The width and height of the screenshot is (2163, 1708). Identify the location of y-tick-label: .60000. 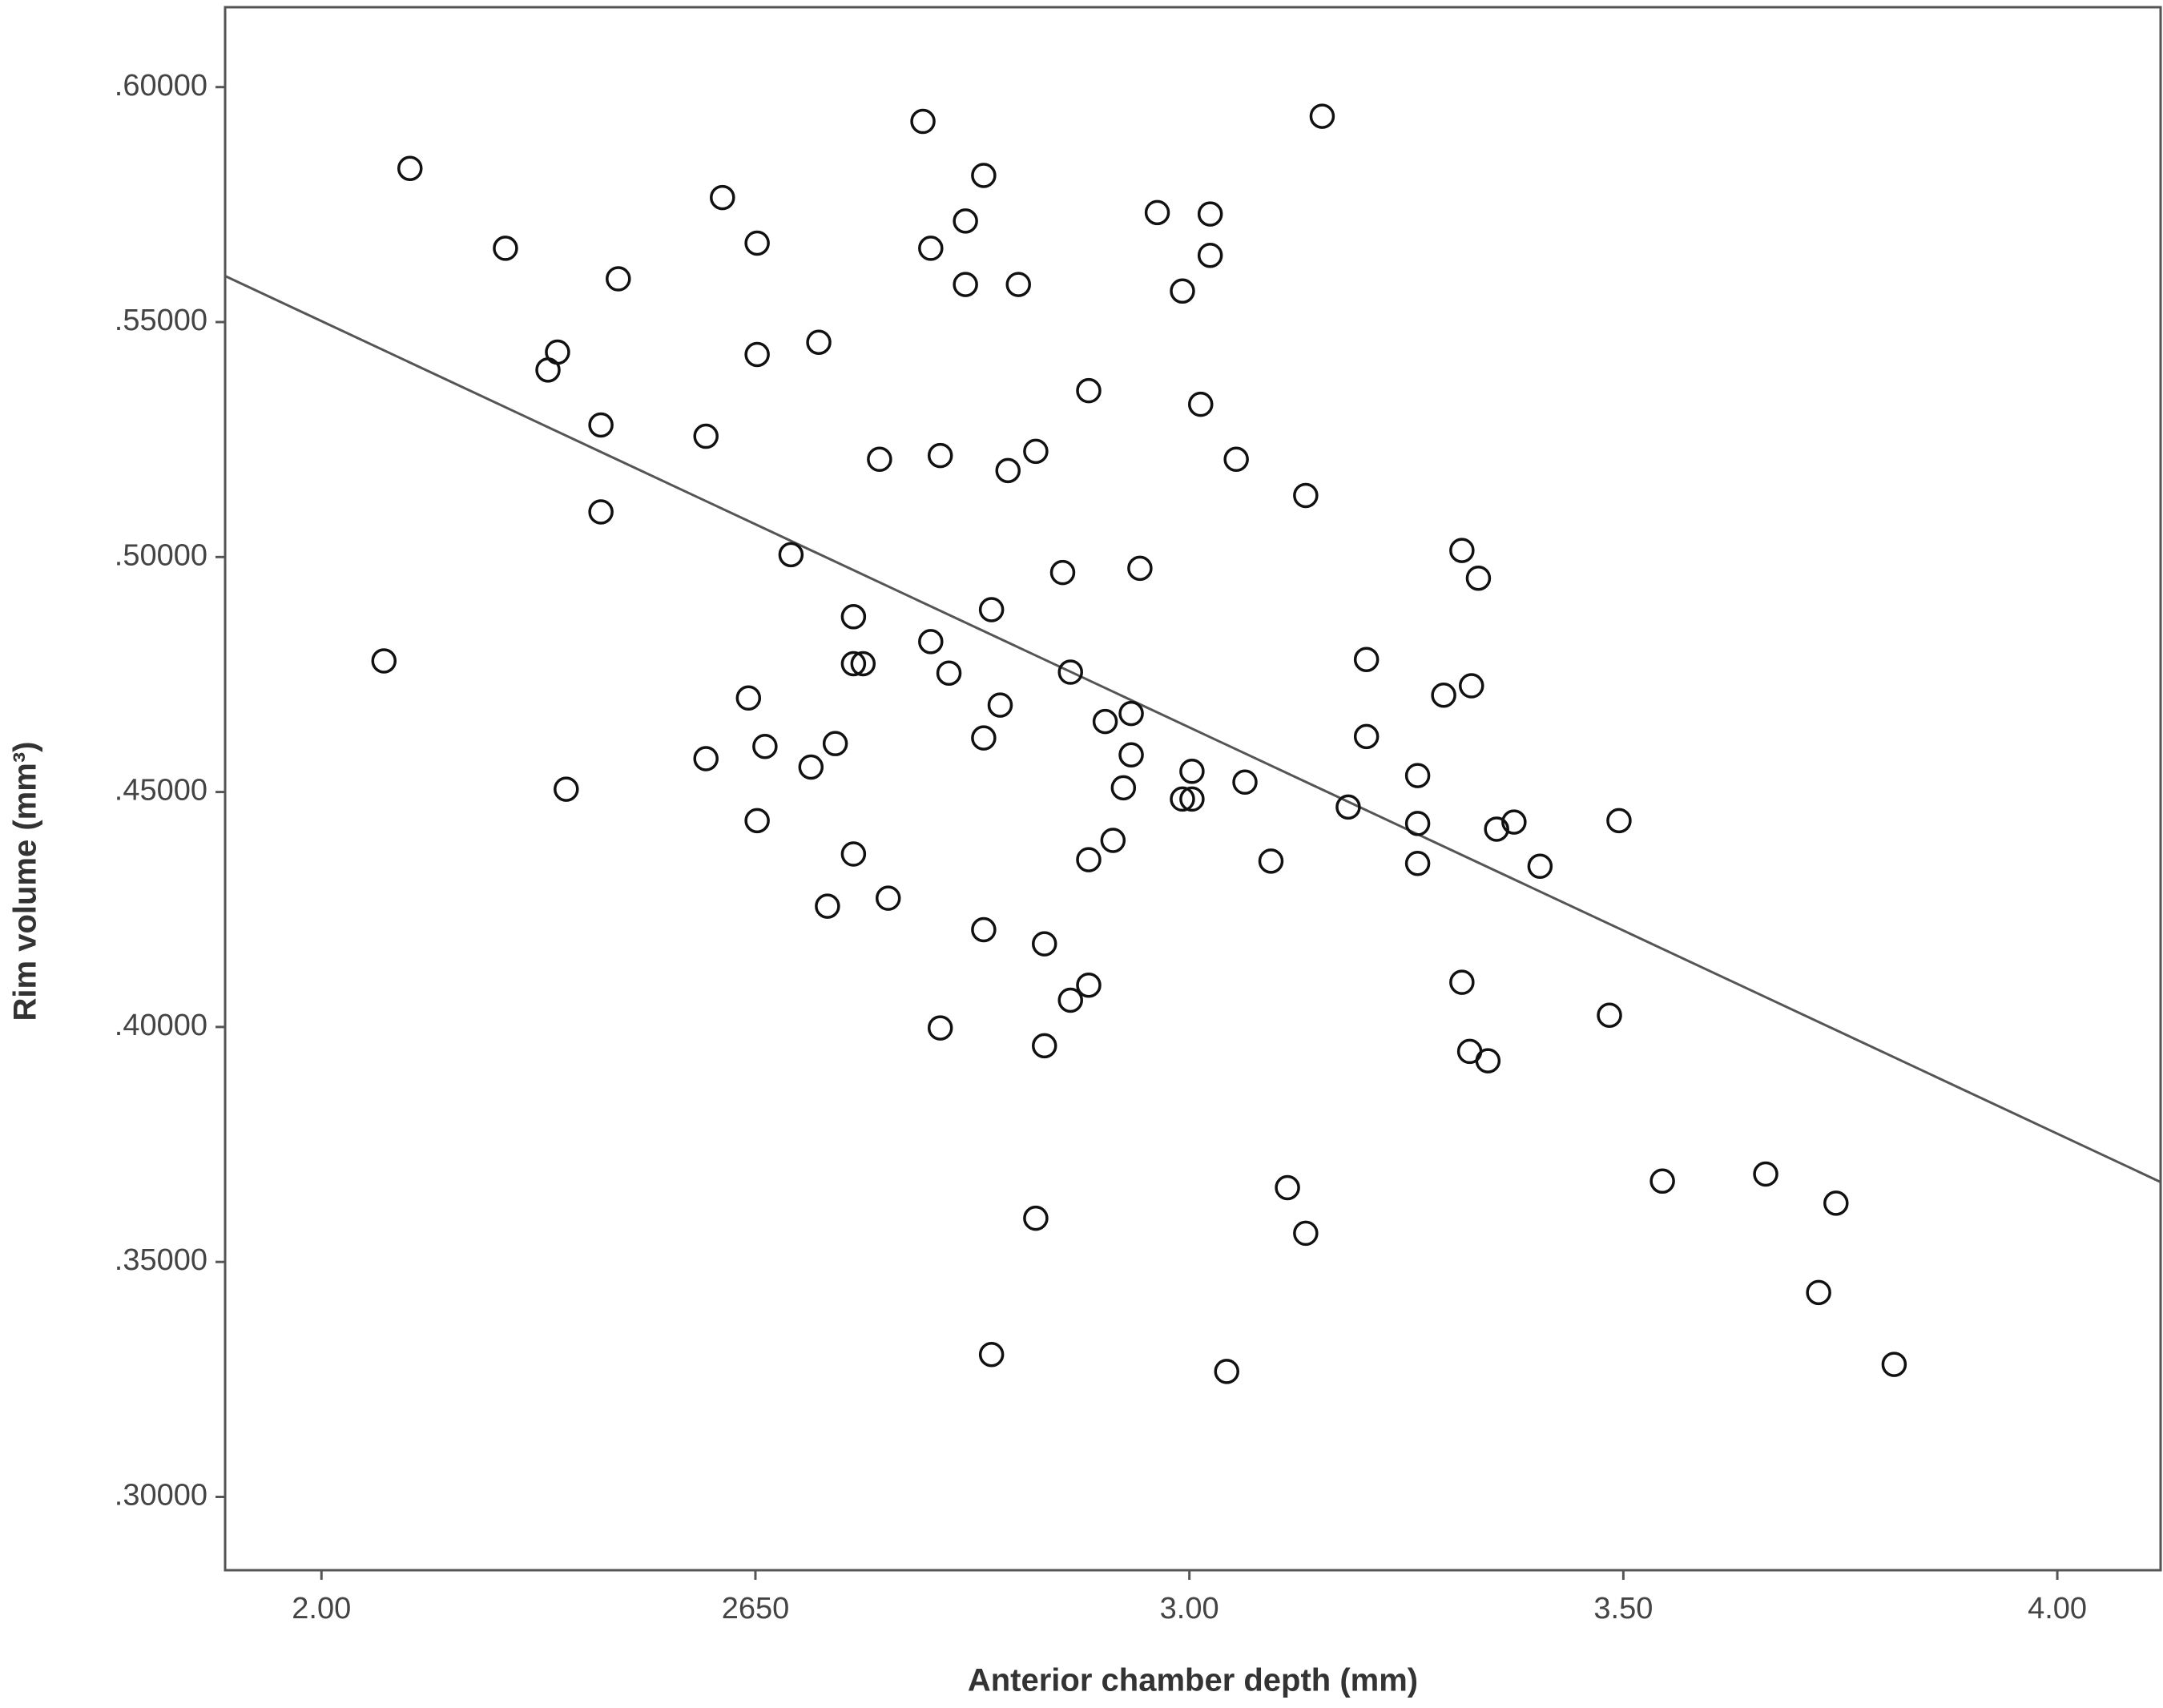
(161, 86).